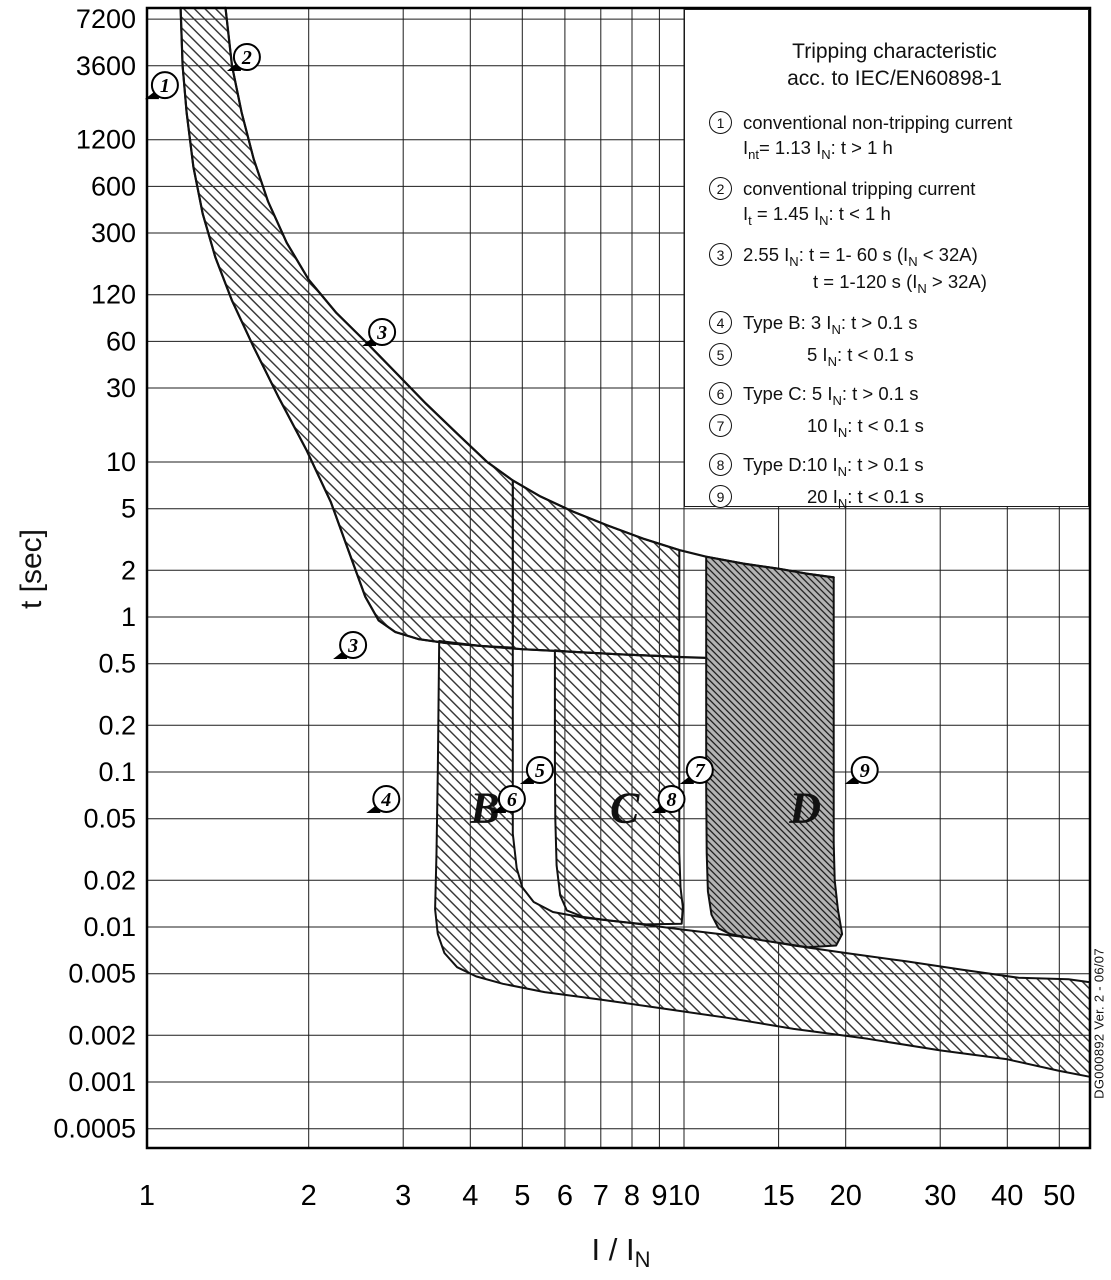 This screenshot has width=1111, height=1280. I want to click on chart-marker-9: 9, so click(861, 770).